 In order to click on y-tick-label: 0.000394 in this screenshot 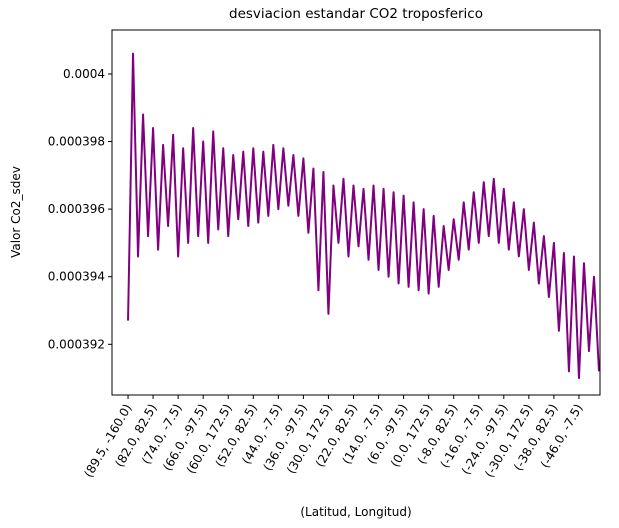, I will do `click(76, 277)`.